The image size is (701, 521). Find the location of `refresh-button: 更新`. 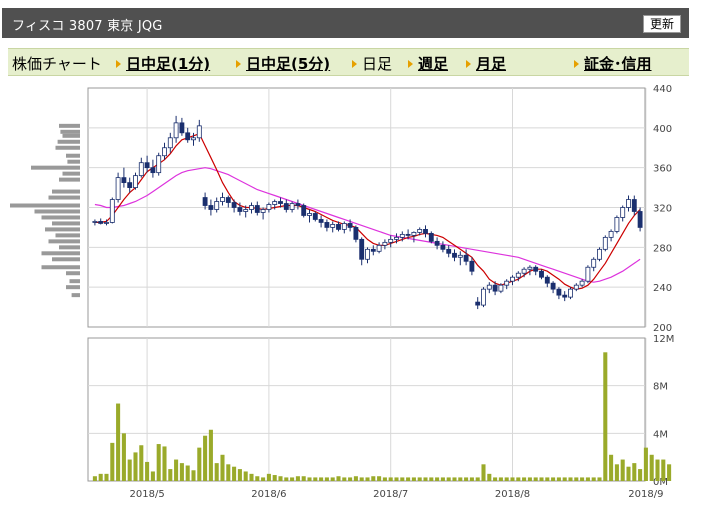

refresh-button: 更新 is located at coordinates (661, 24).